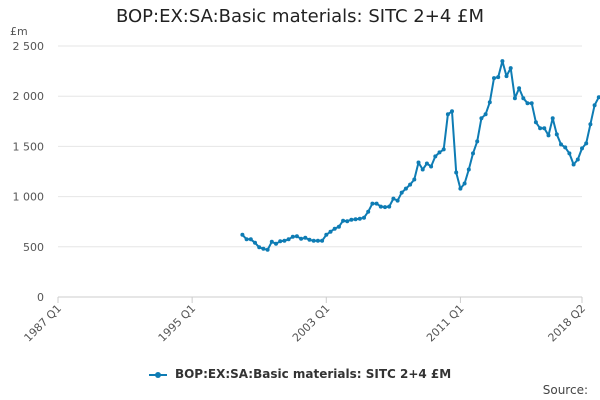 This screenshot has height=400, width=600. Describe the element at coordinates (29, 96) in the screenshot. I see `y-tick-label: 2 000` at that location.